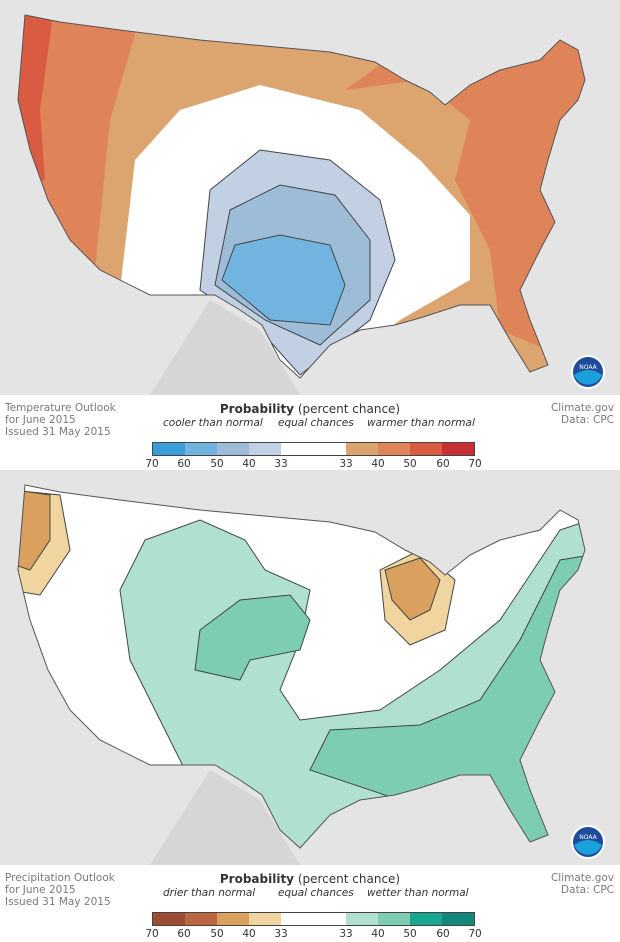  What do you see at coordinates (283, 280) in the screenshot?
I see `cooler-50-60-region` at bounding box center [283, 280].